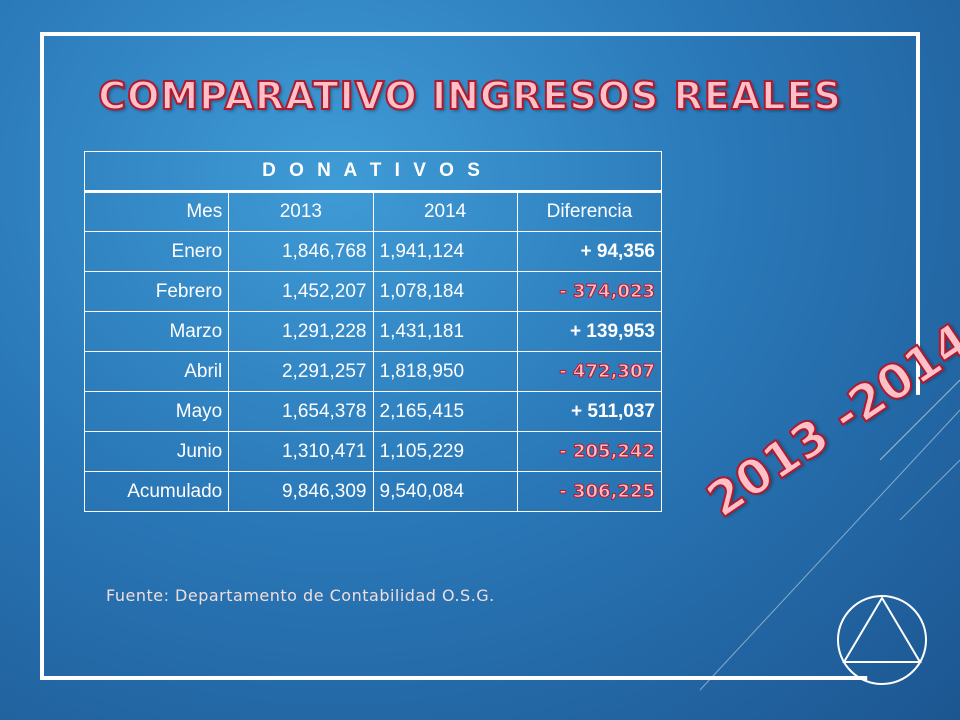  What do you see at coordinates (445, 491) in the screenshot?
I see `cell-2014: 9,540,084` at bounding box center [445, 491].